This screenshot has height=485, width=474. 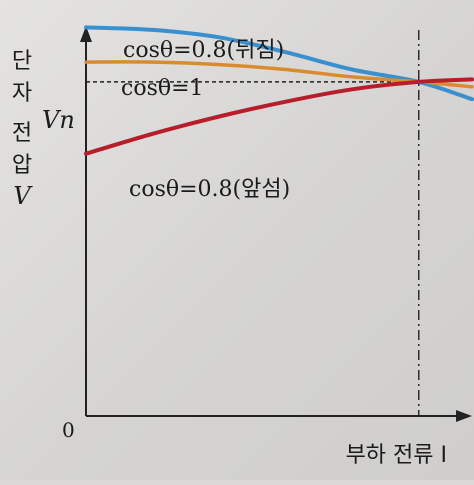 What do you see at coordinates (58, 120) in the screenshot?
I see `rated-voltage-label: Vn` at bounding box center [58, 120].